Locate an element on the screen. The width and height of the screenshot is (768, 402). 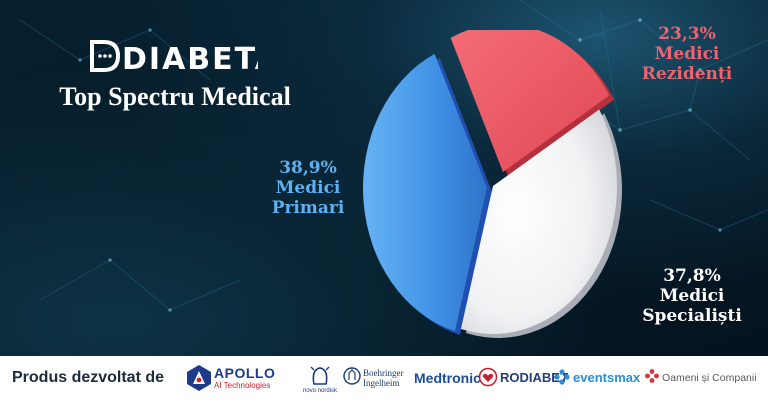
pct-primari: 38,9% is located at coordinates (308, 168).